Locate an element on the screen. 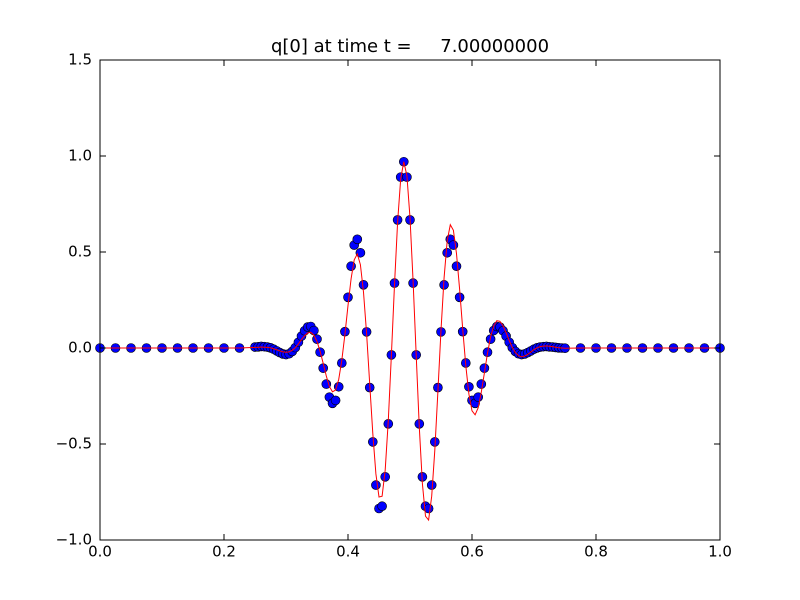  x-tick-label: 0.6 is located at coordinates (472, 552).